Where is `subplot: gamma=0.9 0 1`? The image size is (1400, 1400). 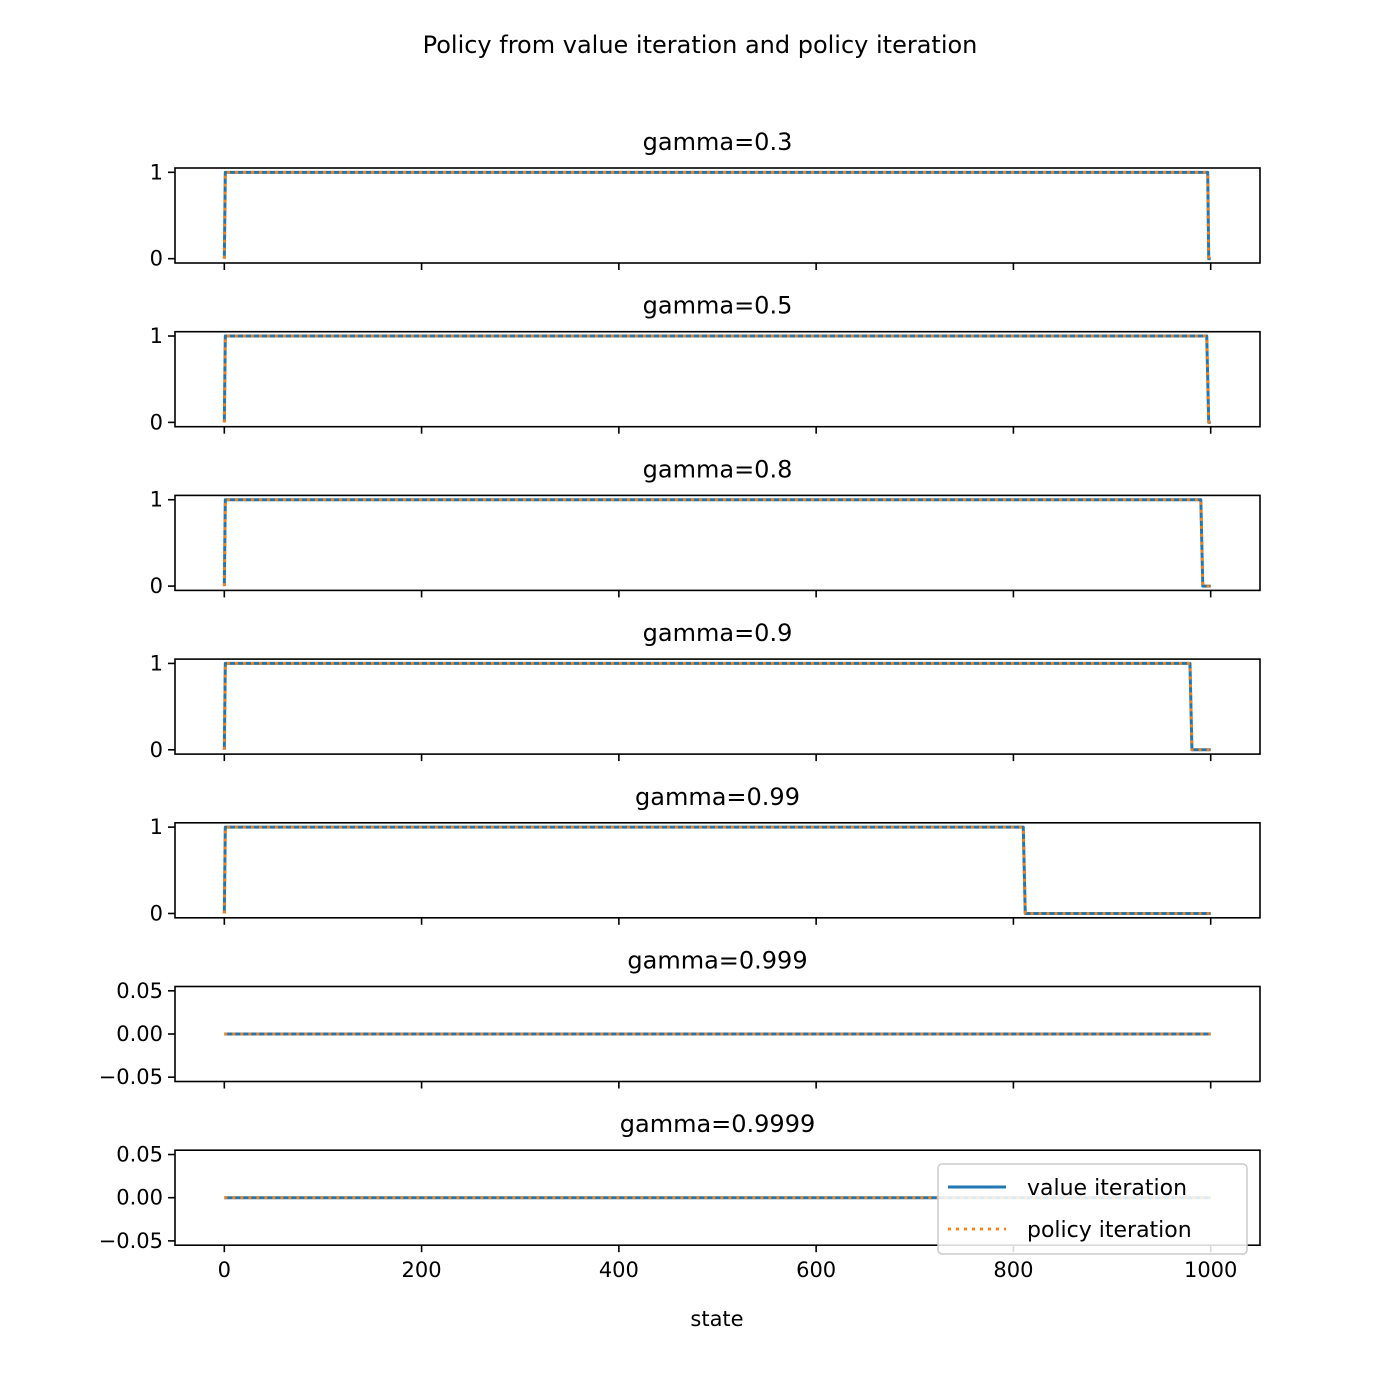
subplot: gamma=0.9 0 1 is located at coordinates (705, 690).